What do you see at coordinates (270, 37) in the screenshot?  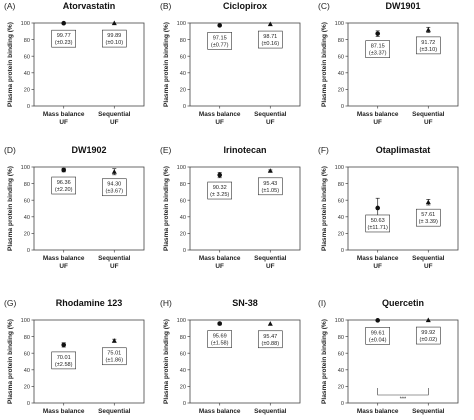 I see `value-label: 98.71` at bounding box center [270, 37].